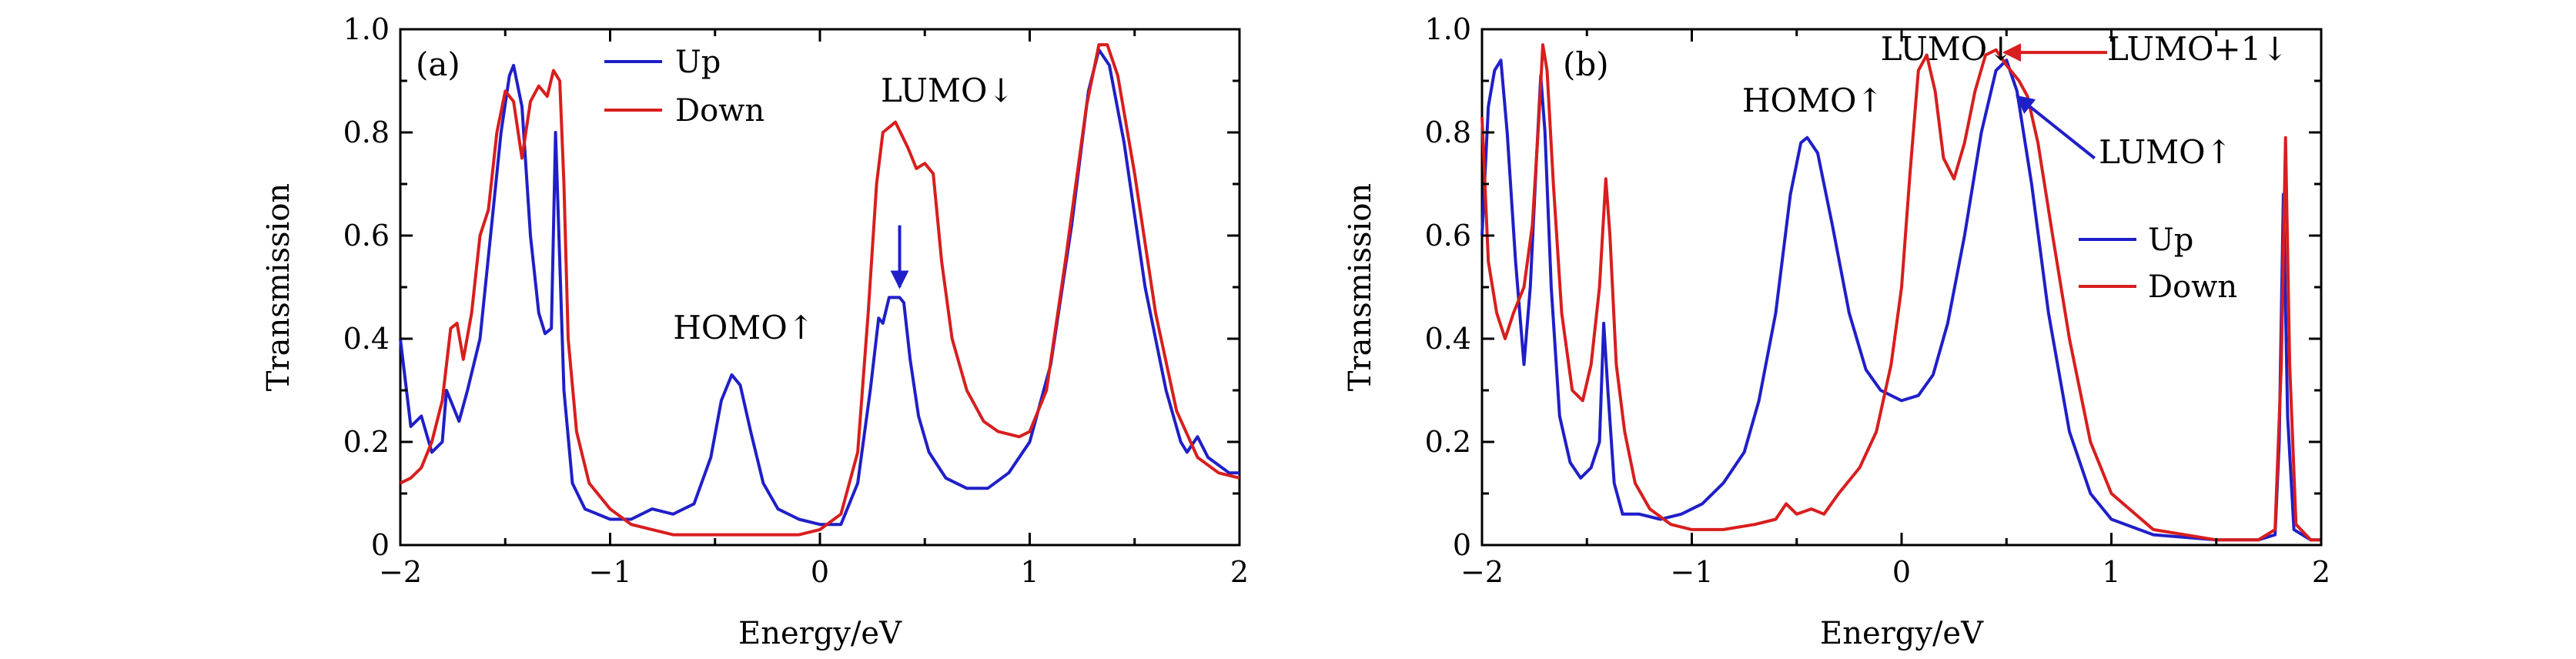 The height and width of the screenshot is (659, 2576). I want to click on x-tick-label-a: 1, so click(1030, 572).